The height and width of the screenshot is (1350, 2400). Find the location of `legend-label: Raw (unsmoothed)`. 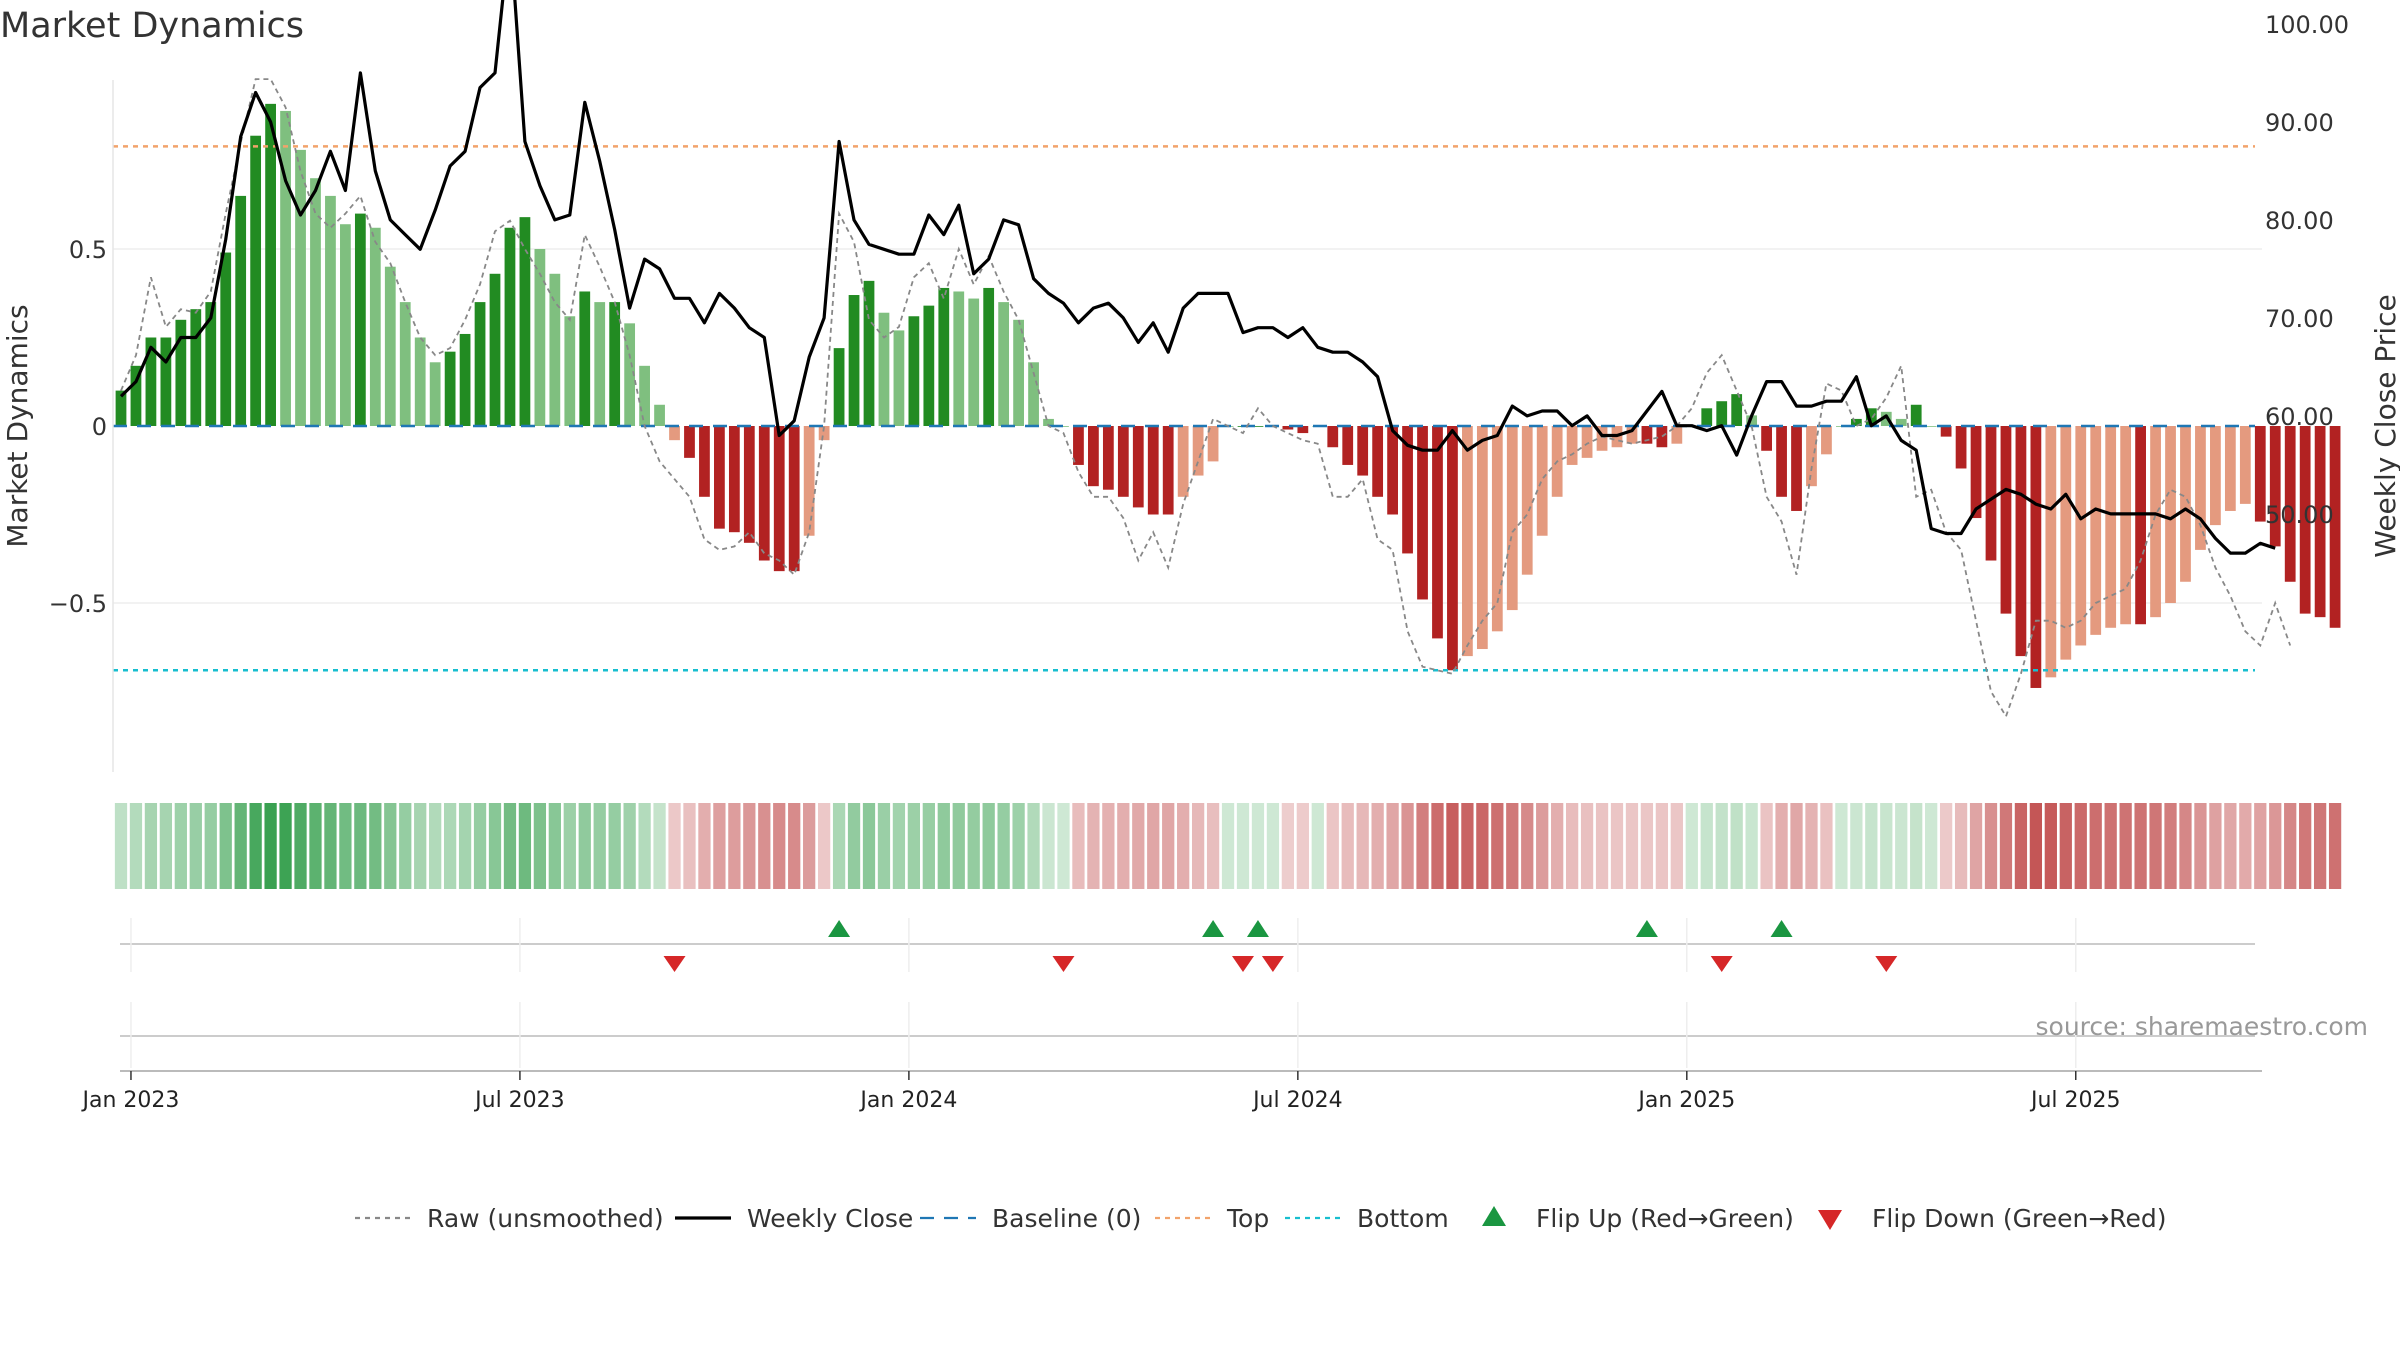

legend-label: Raw (unsmoothed) is located at coordinates (545, 1218).